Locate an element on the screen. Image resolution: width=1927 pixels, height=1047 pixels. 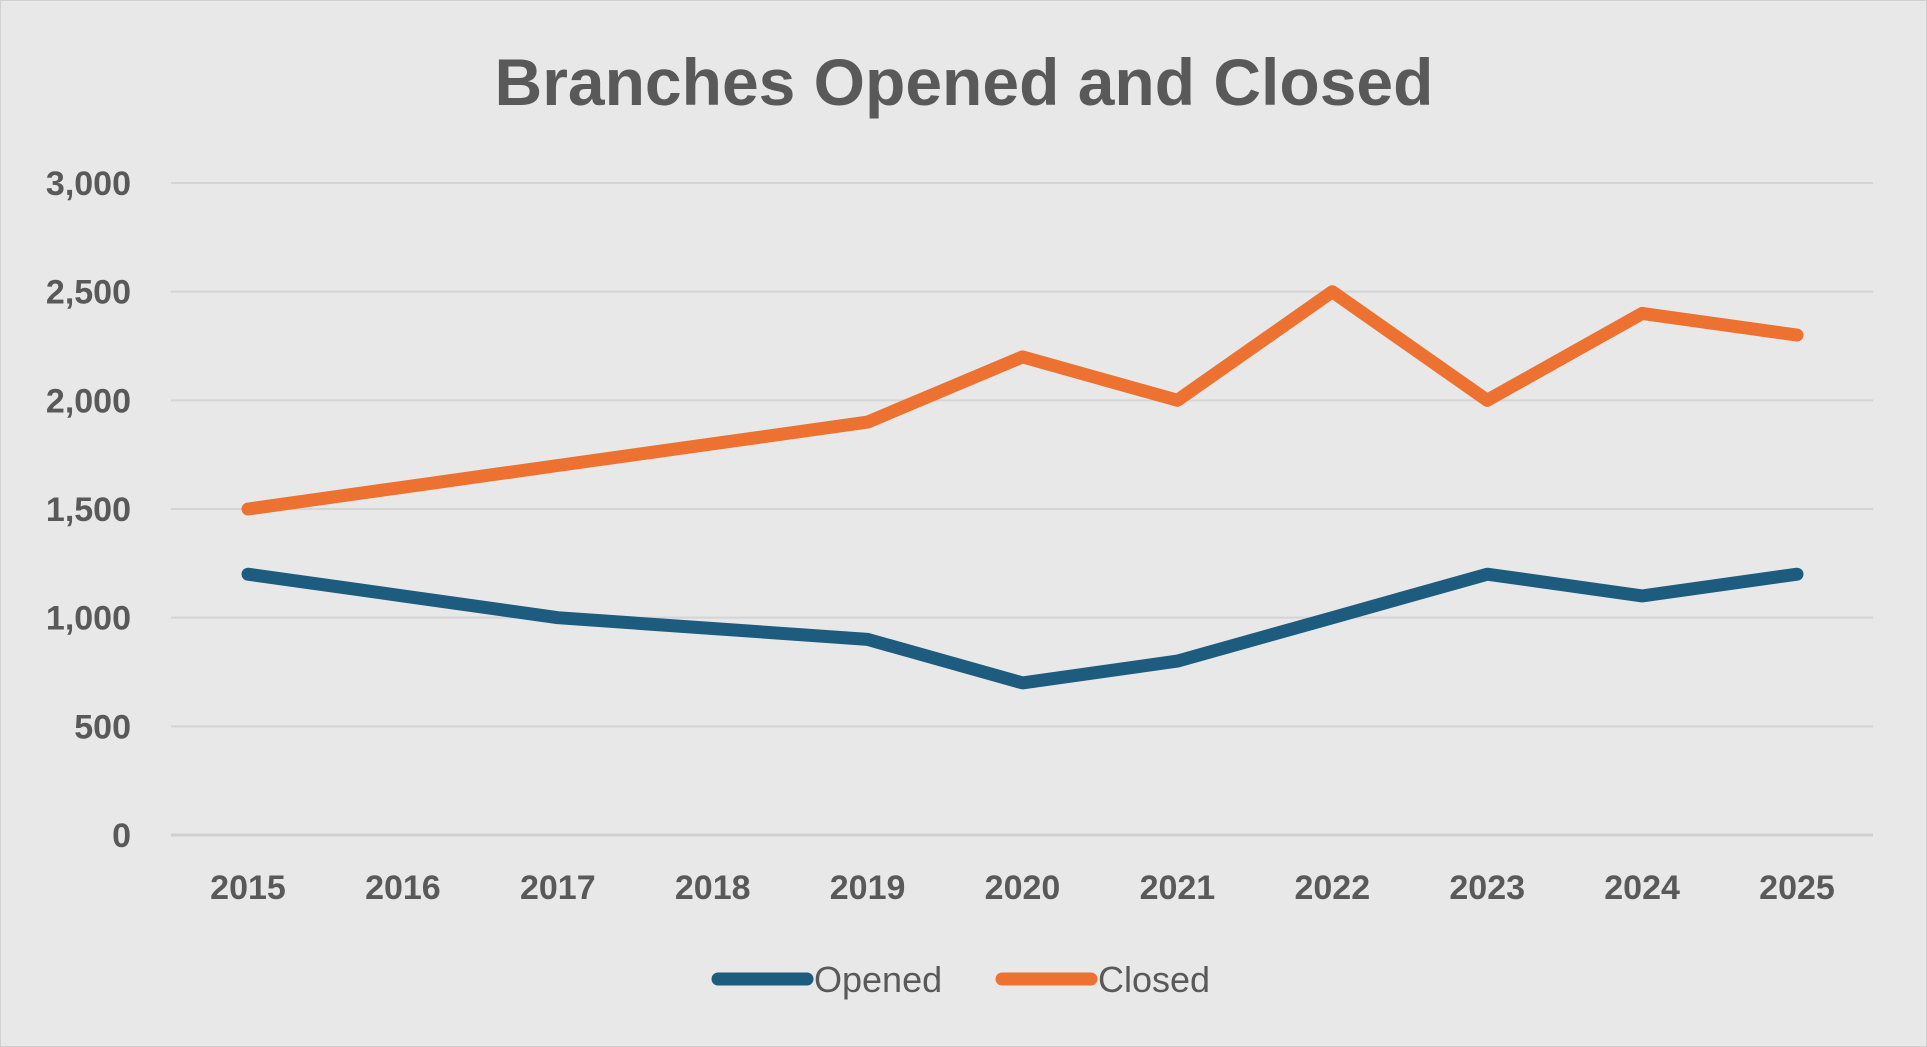
y-axis-tick-labels: 0 500 1,000 1,500 2,000 2,500 3,000 is located at coordinates (88, 510).